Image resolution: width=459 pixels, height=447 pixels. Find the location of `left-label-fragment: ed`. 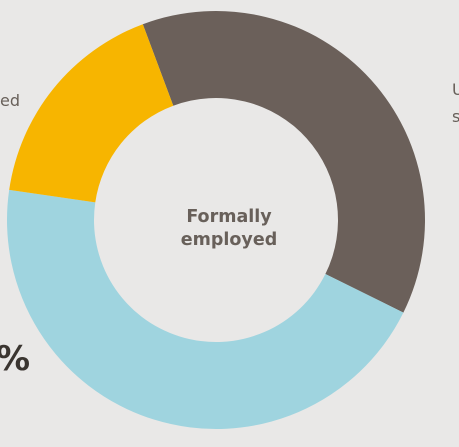

left-label-fragment: ed is located at coordinates (10, 100).